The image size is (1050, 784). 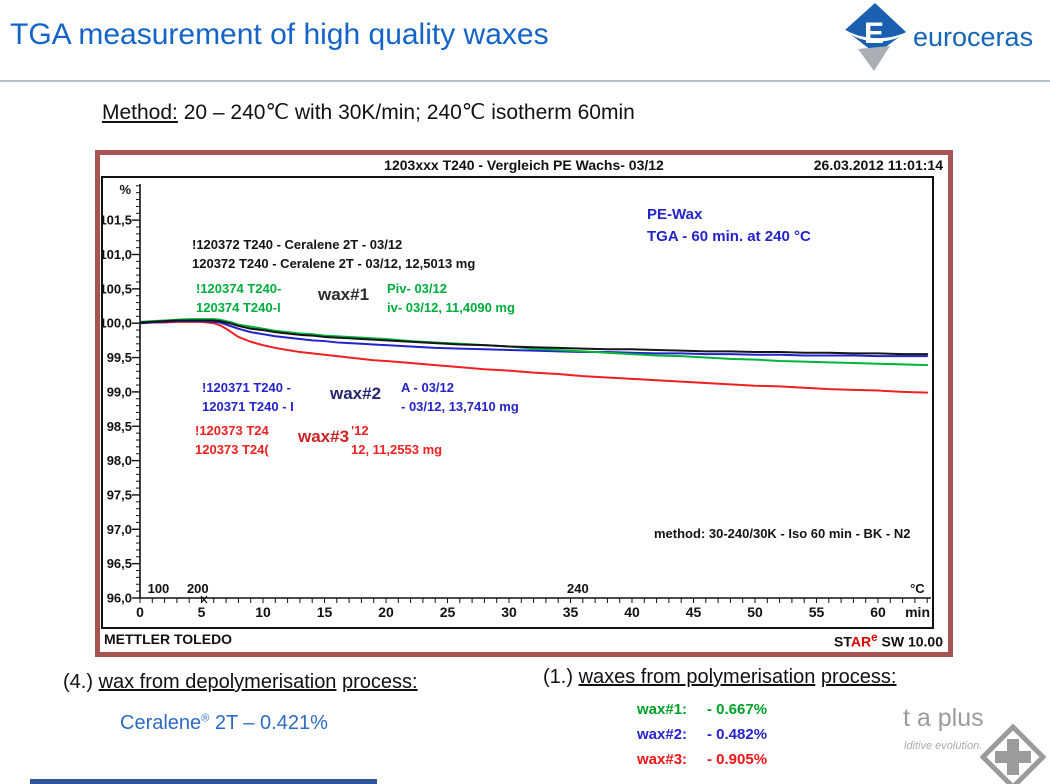 What do you see at coordinates (119, 357) in the screenshot?
I see `svg-text: 99,5` at bounding box center [119, 357].